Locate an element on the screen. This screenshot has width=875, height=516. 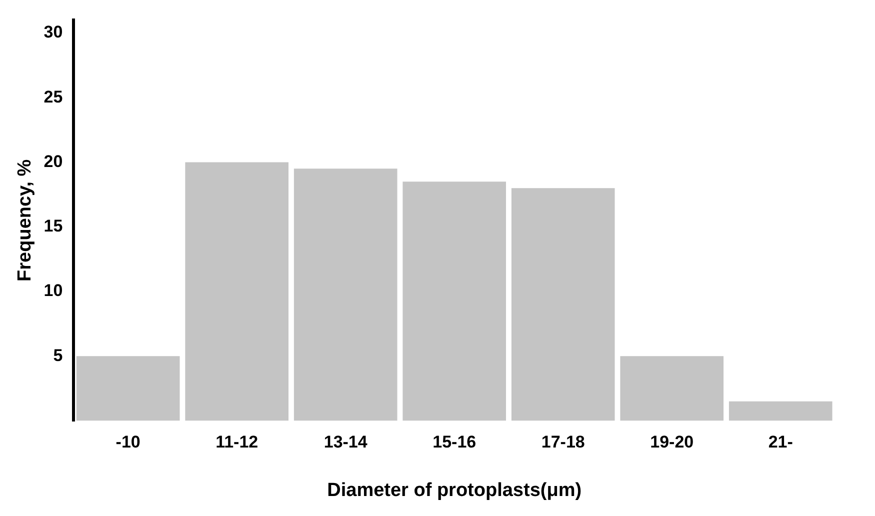
y-tick-label: 25 is located at coordinates (53, 96).